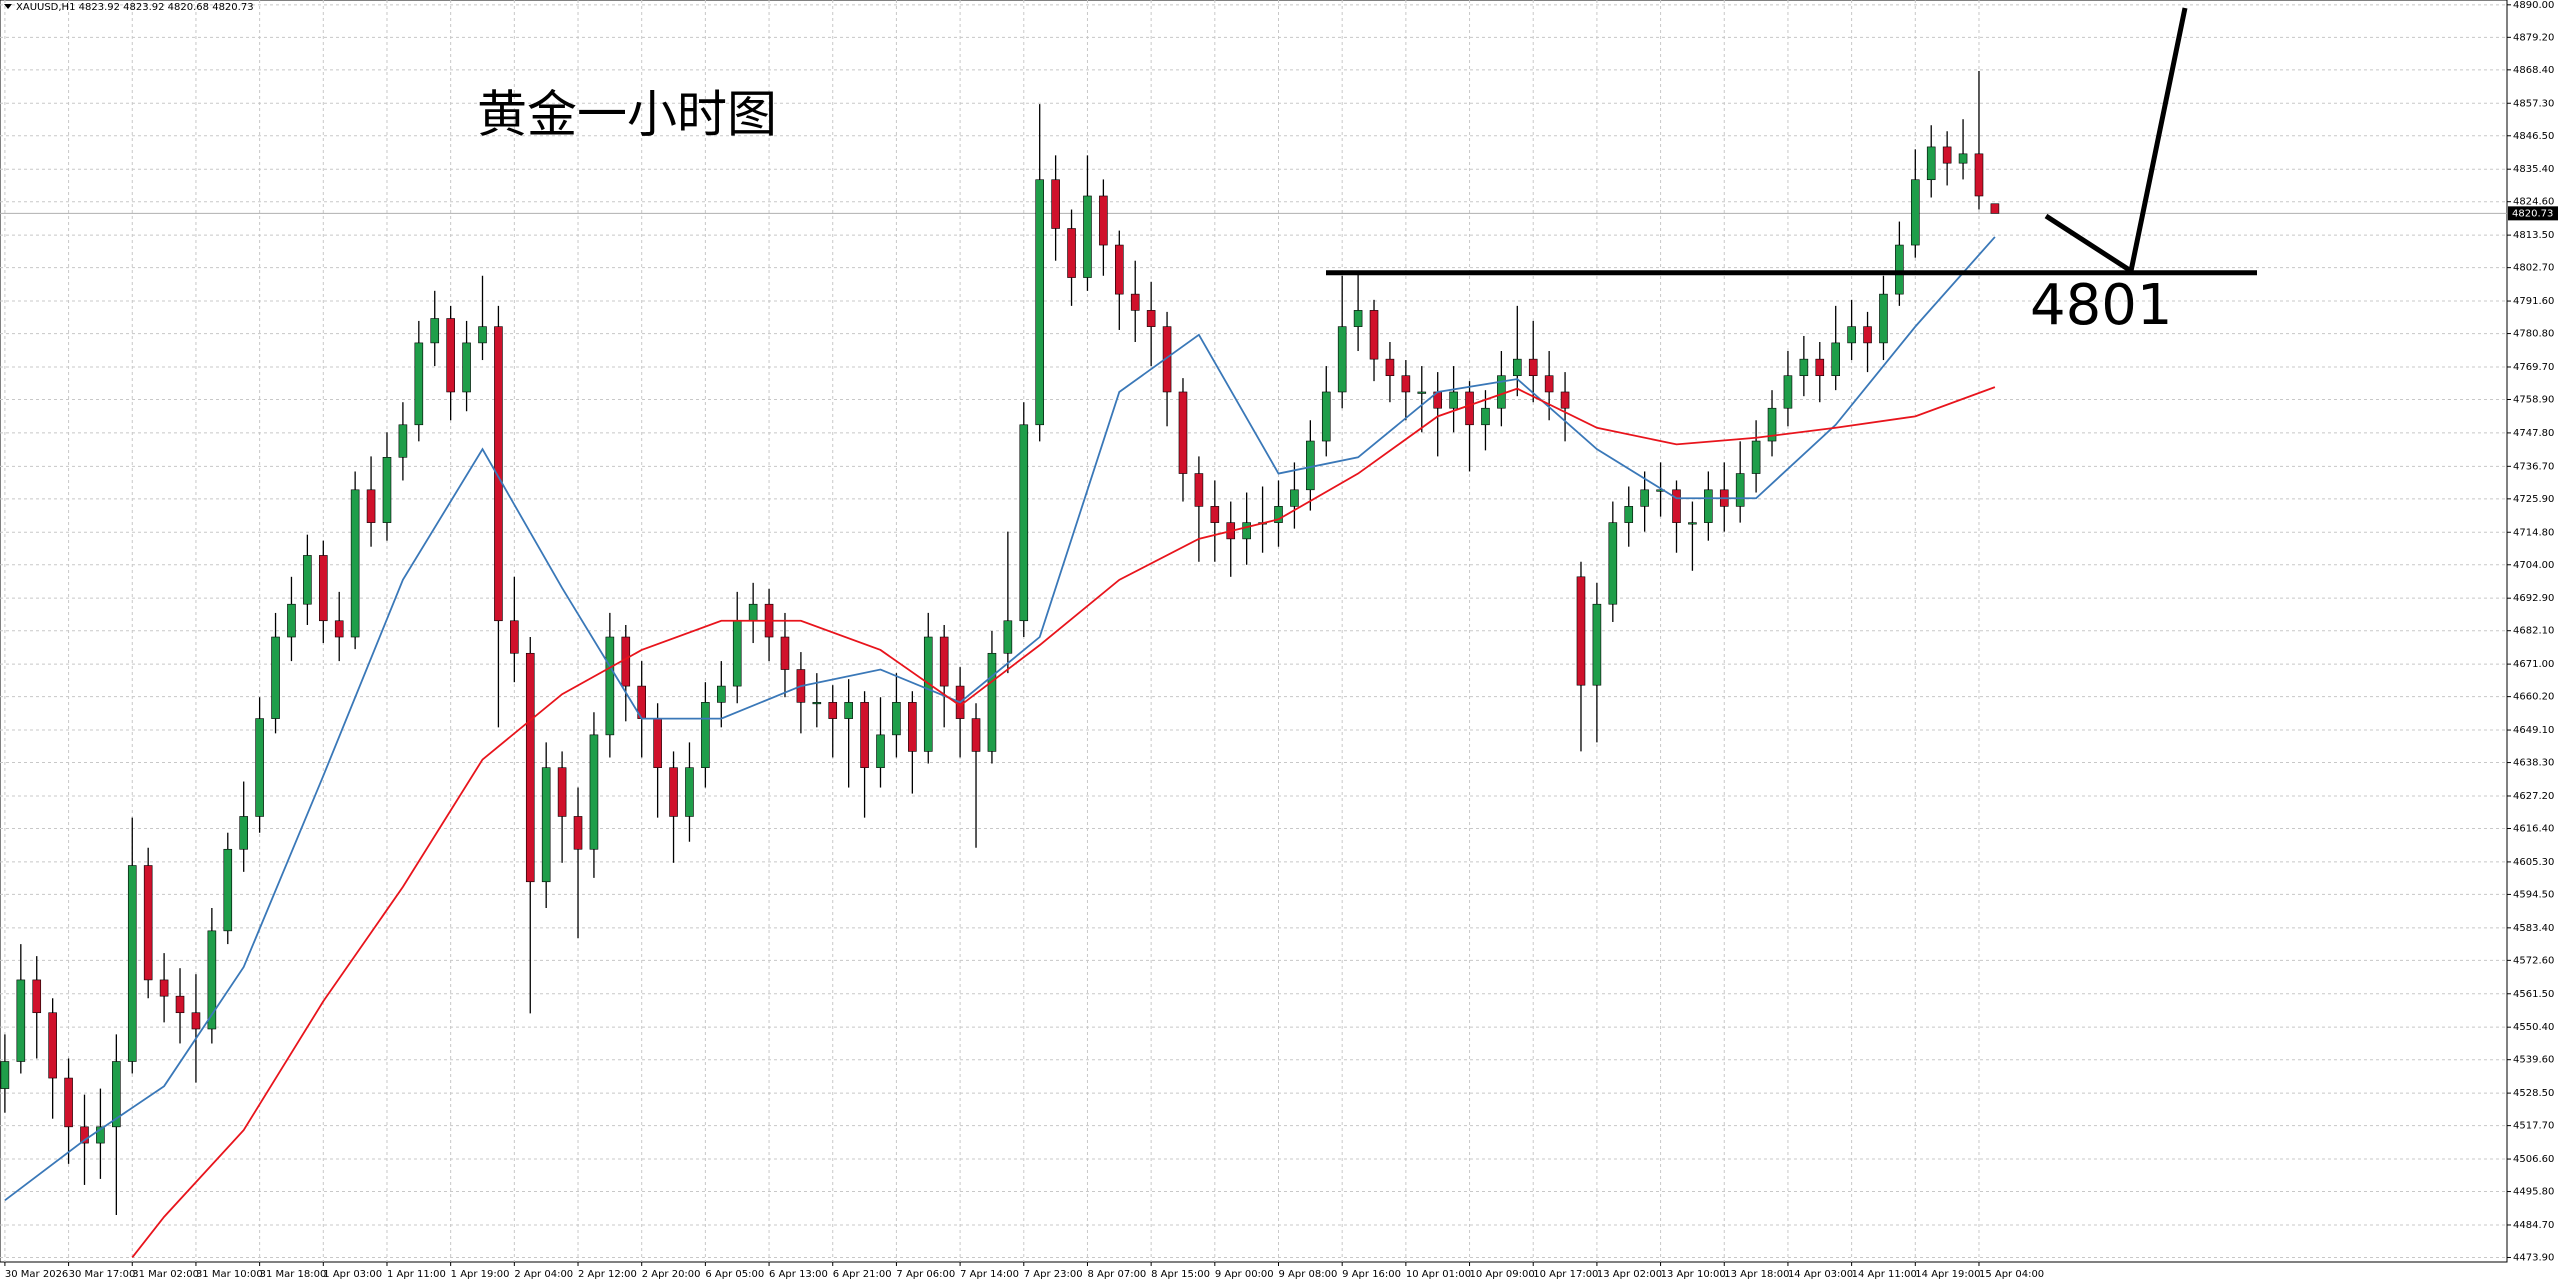 Image resolution: width=2560 pixels, height=1288 pixels. What do you see at coordinates (2533, 399) in the screenshot?
I see `y-tick-label: 4758.90` at bounding box center [2533, 399].